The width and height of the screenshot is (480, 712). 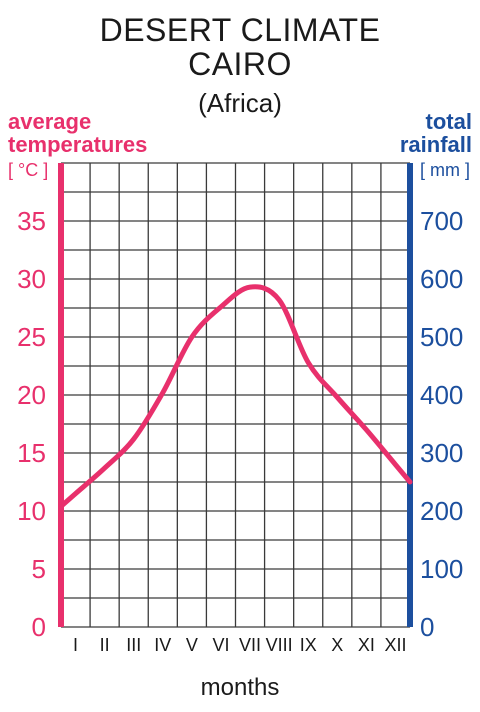 What do you see at coordinates (105, 645) in the screenshot?
I see `month-tick-label: II` at bounding box center [105, 645].